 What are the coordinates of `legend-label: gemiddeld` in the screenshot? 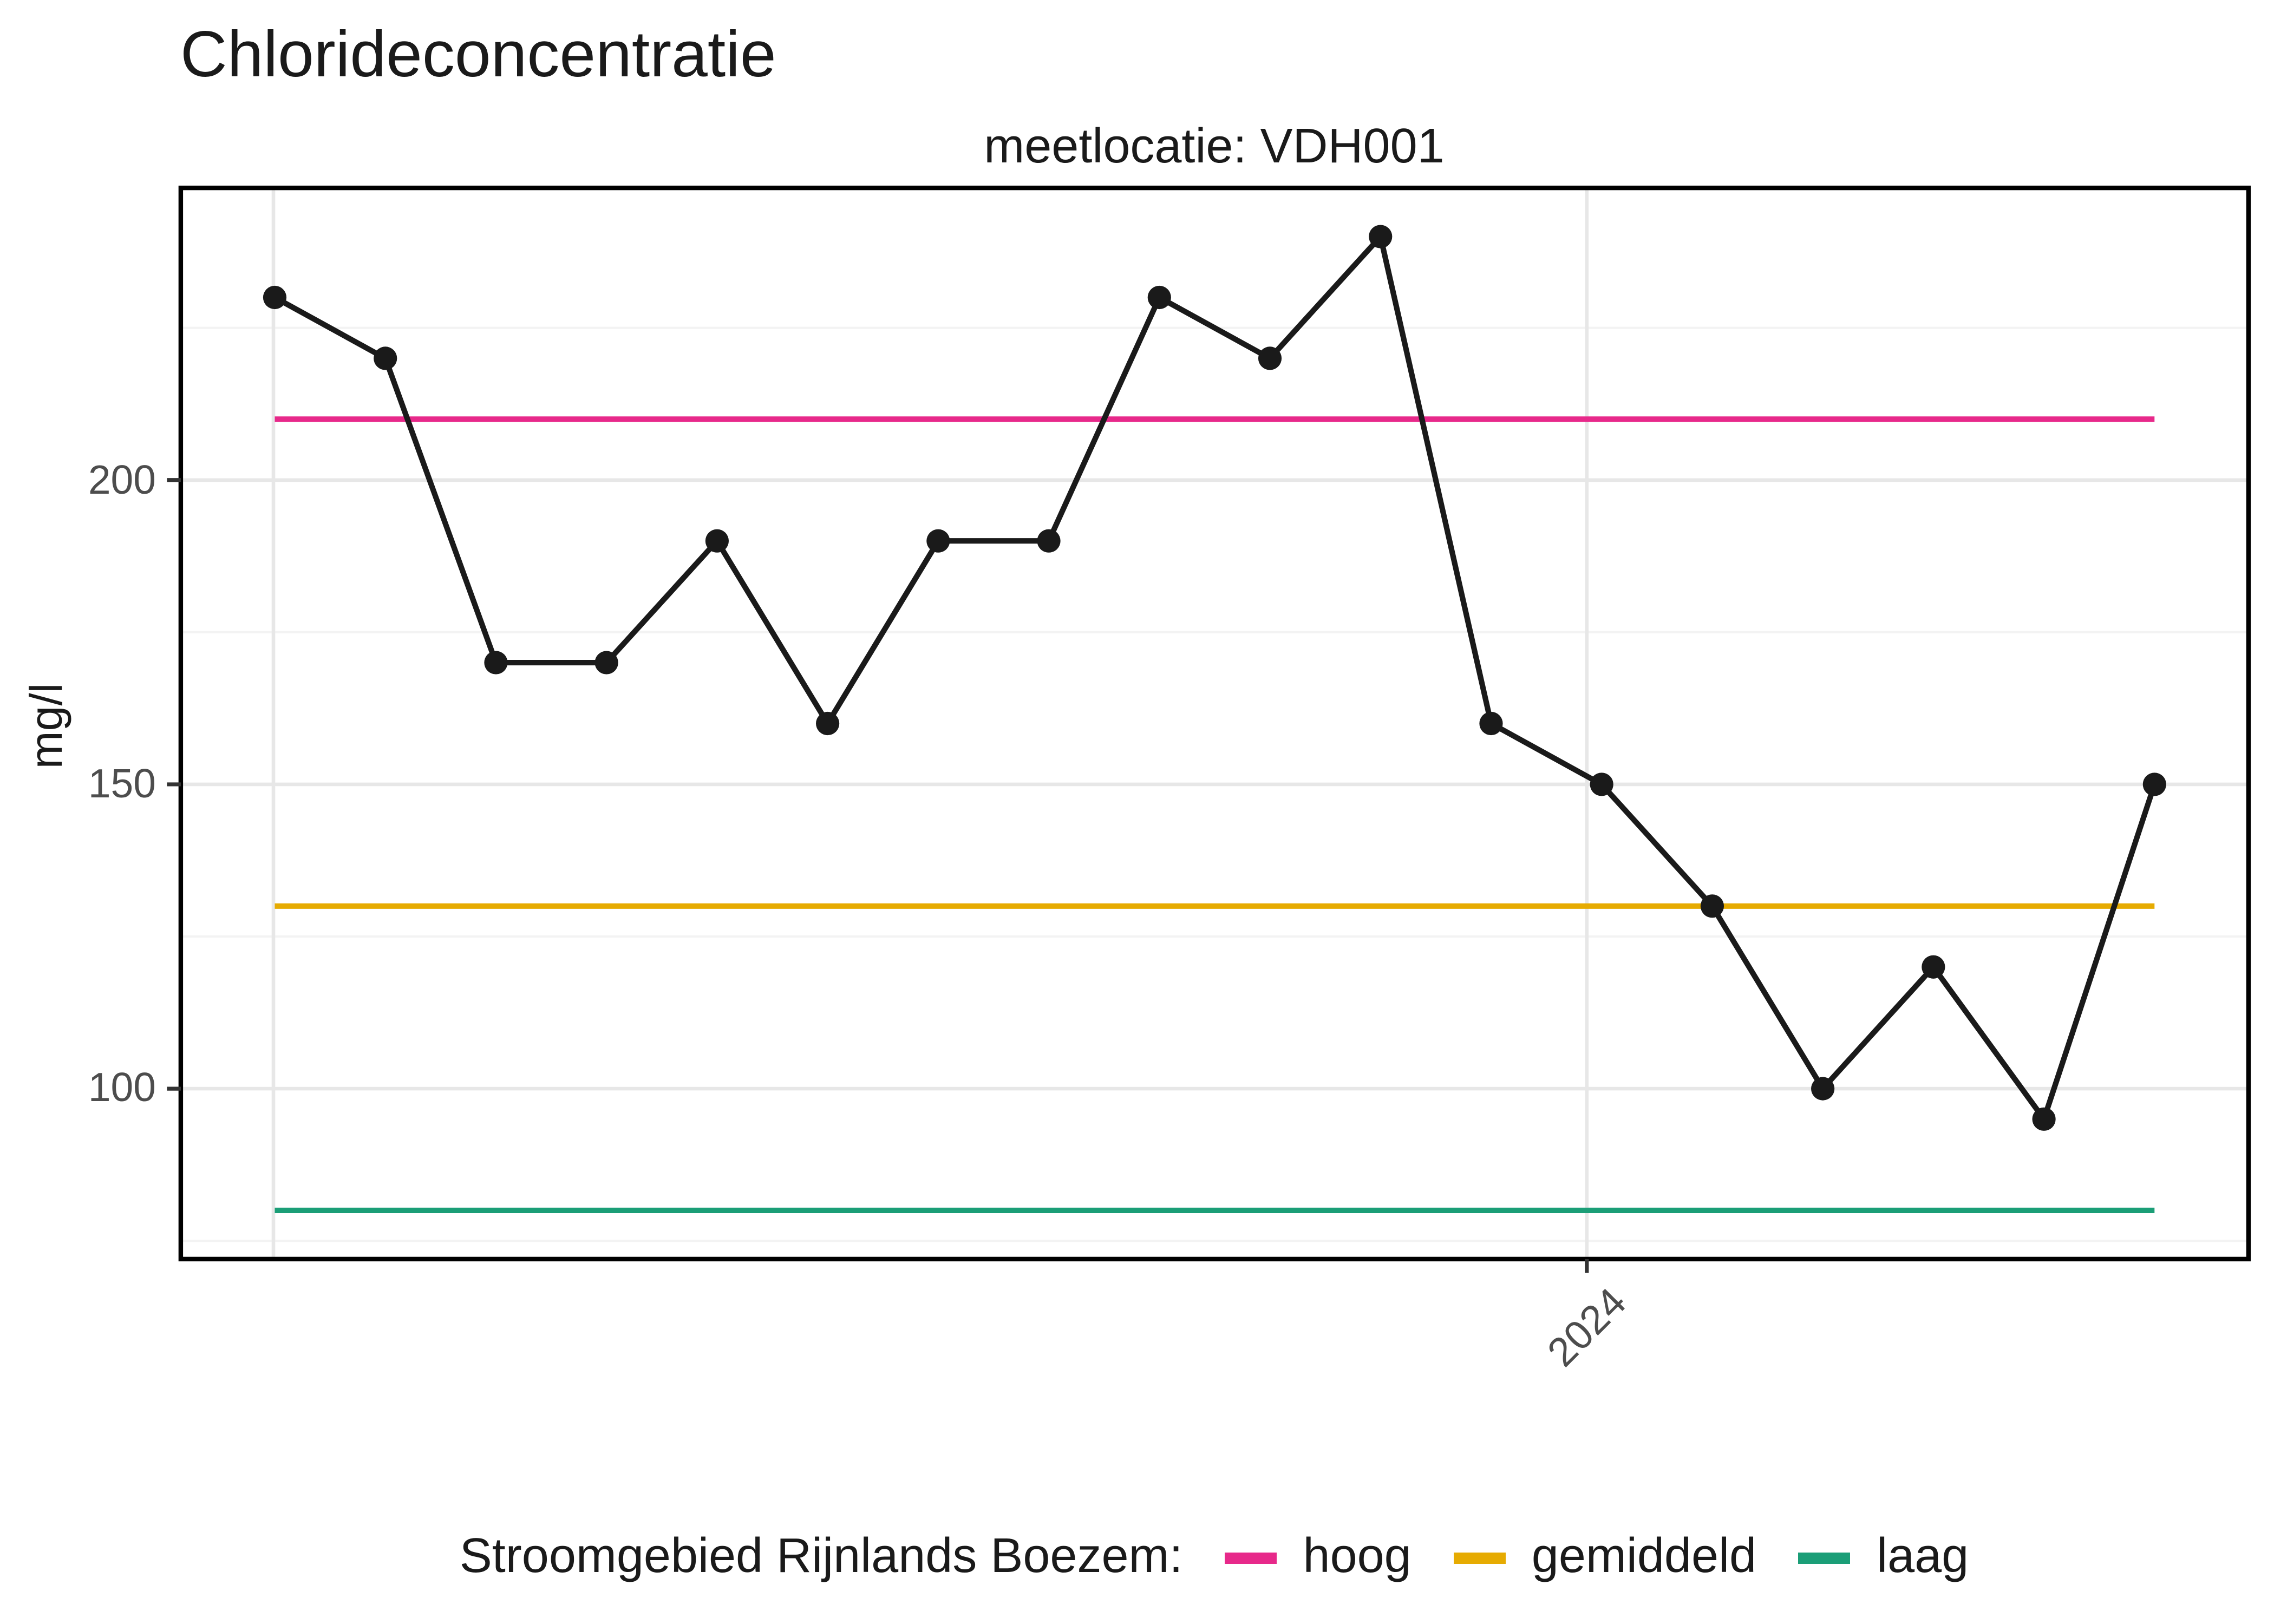 It's located at (1644, 1556).